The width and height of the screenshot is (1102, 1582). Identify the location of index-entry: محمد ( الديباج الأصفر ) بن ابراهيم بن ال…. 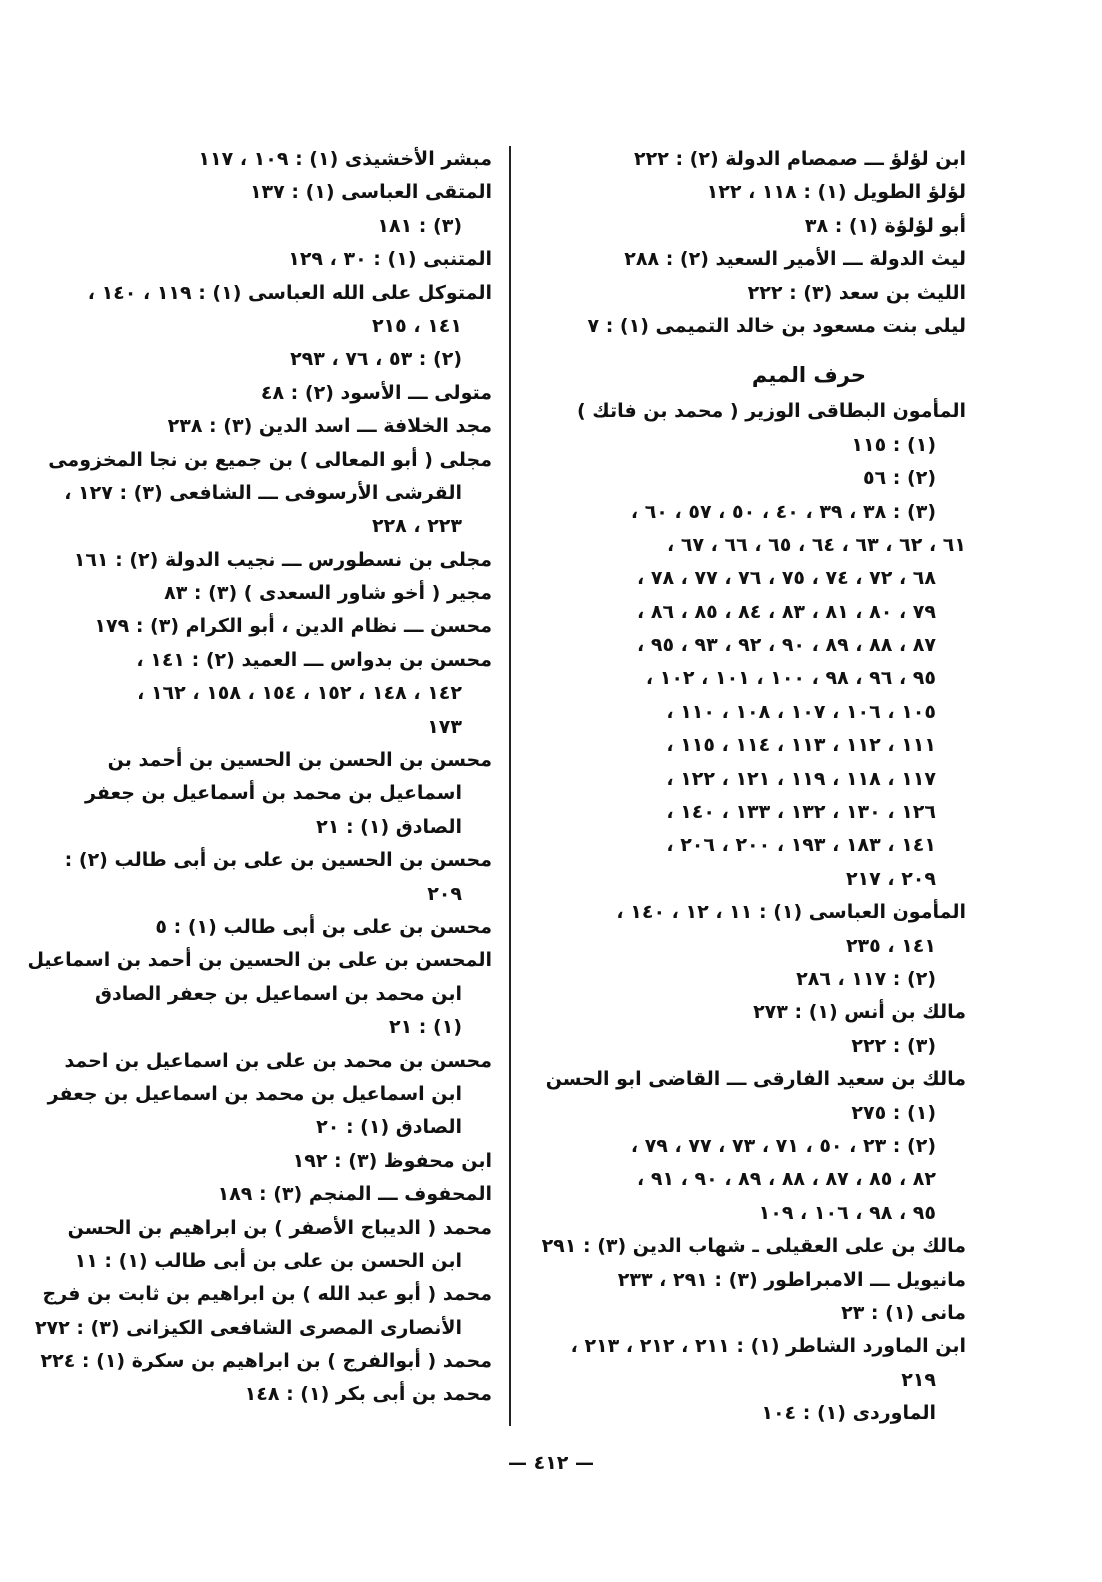
(279, 1227).